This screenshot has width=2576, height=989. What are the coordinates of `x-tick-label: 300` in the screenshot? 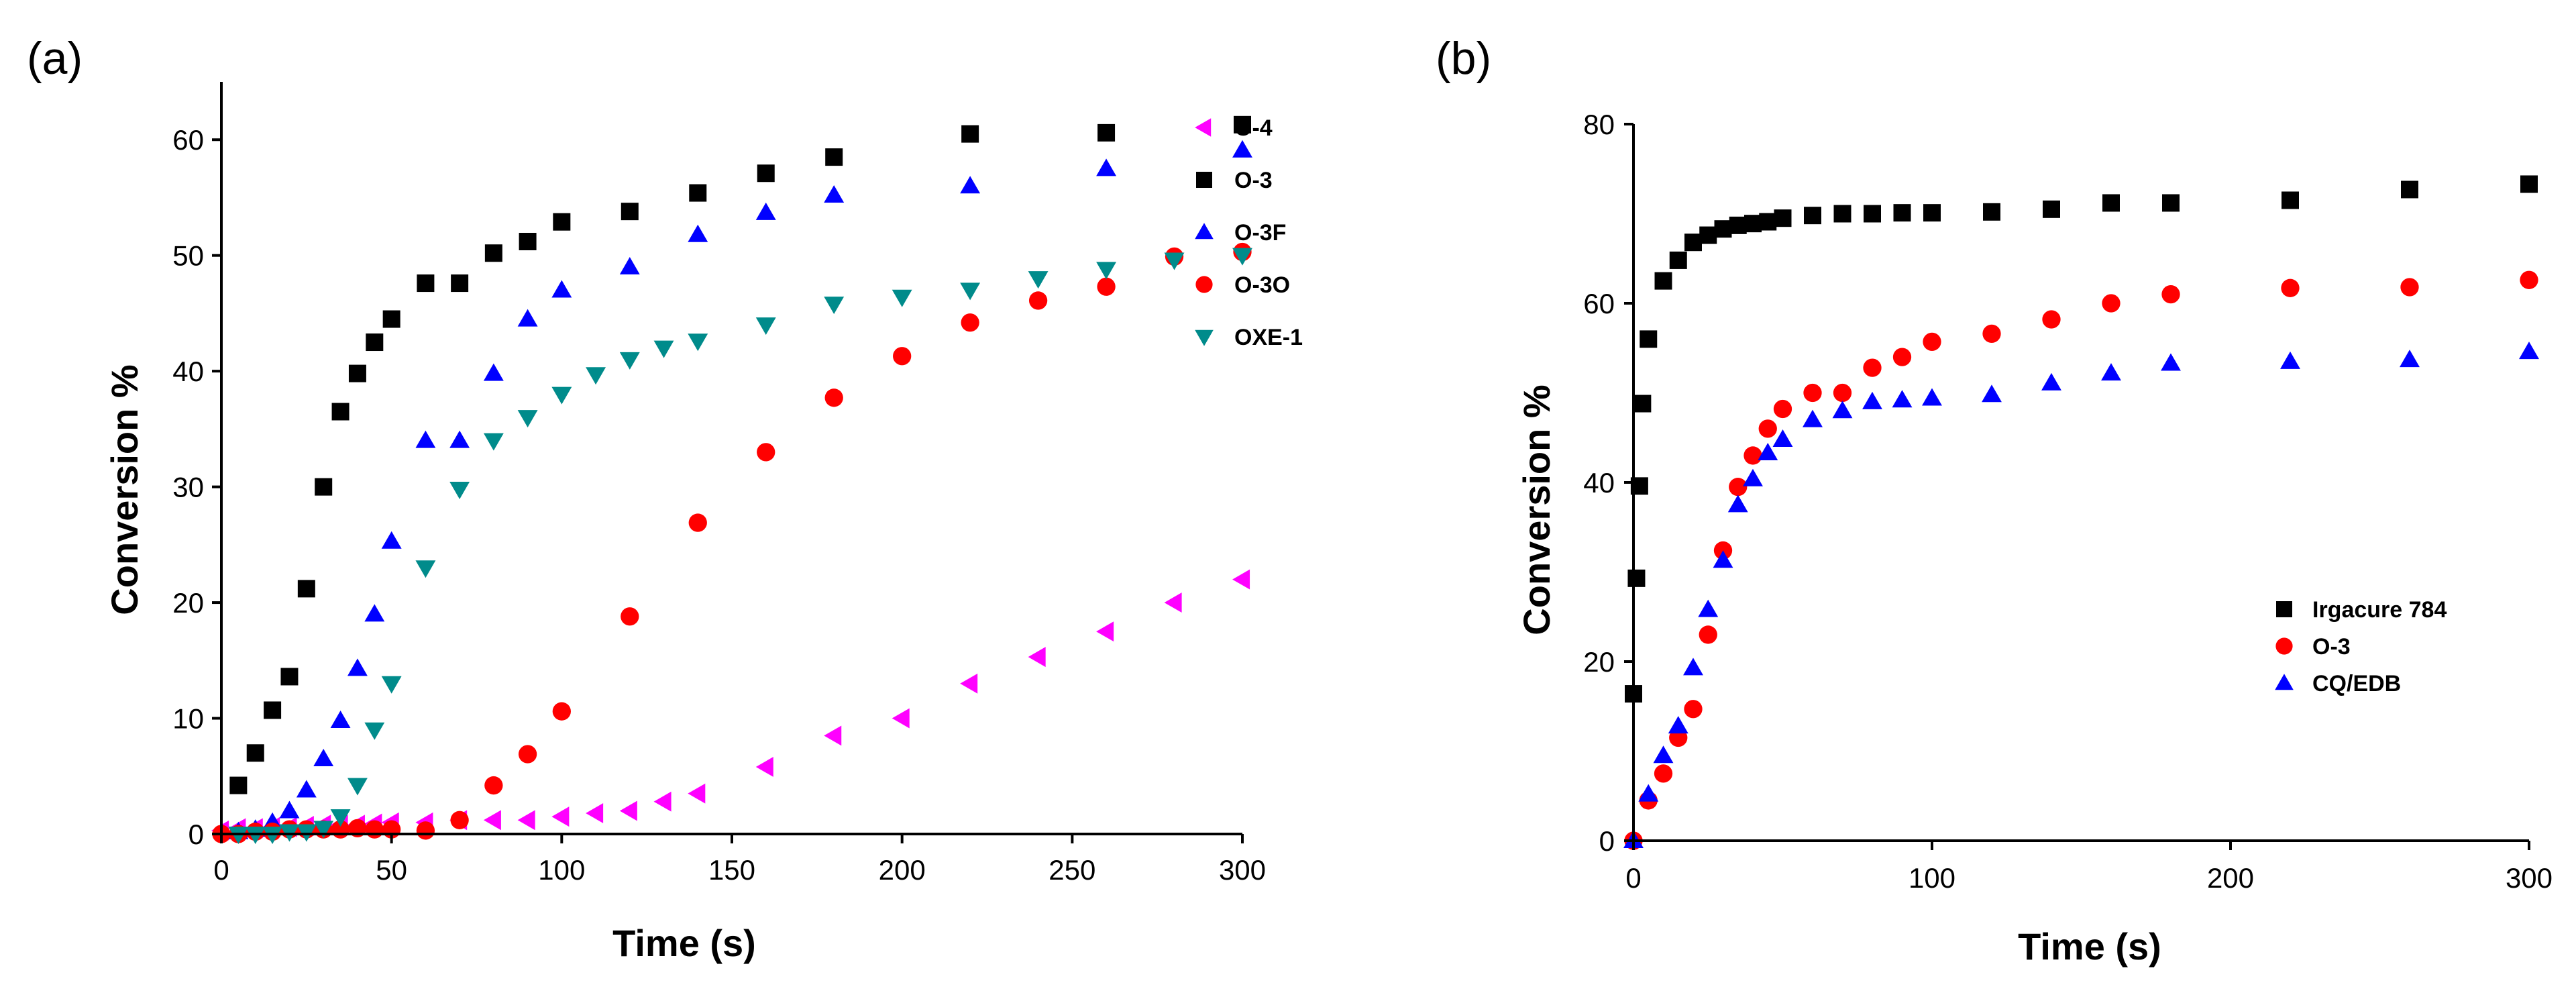 It's located at (2529, 878).